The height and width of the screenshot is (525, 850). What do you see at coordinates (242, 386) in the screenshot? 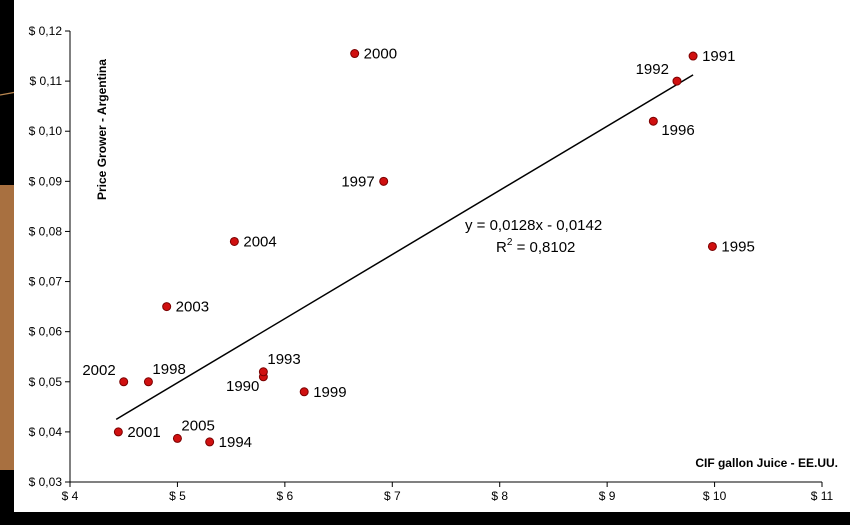
I see `data-point-label: 1990` at bounding box center [242, 386].